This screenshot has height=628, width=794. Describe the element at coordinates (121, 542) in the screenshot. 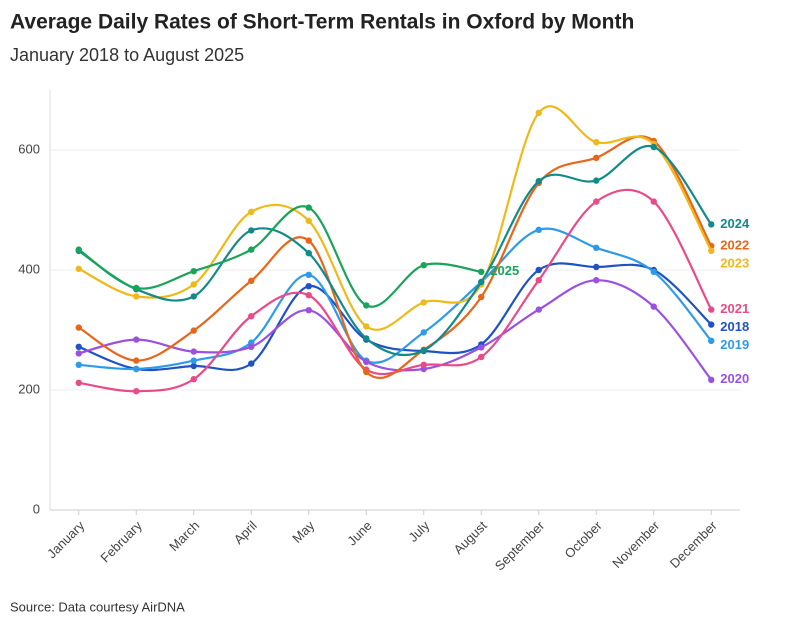

I see `x-tick-label: February` at that location.